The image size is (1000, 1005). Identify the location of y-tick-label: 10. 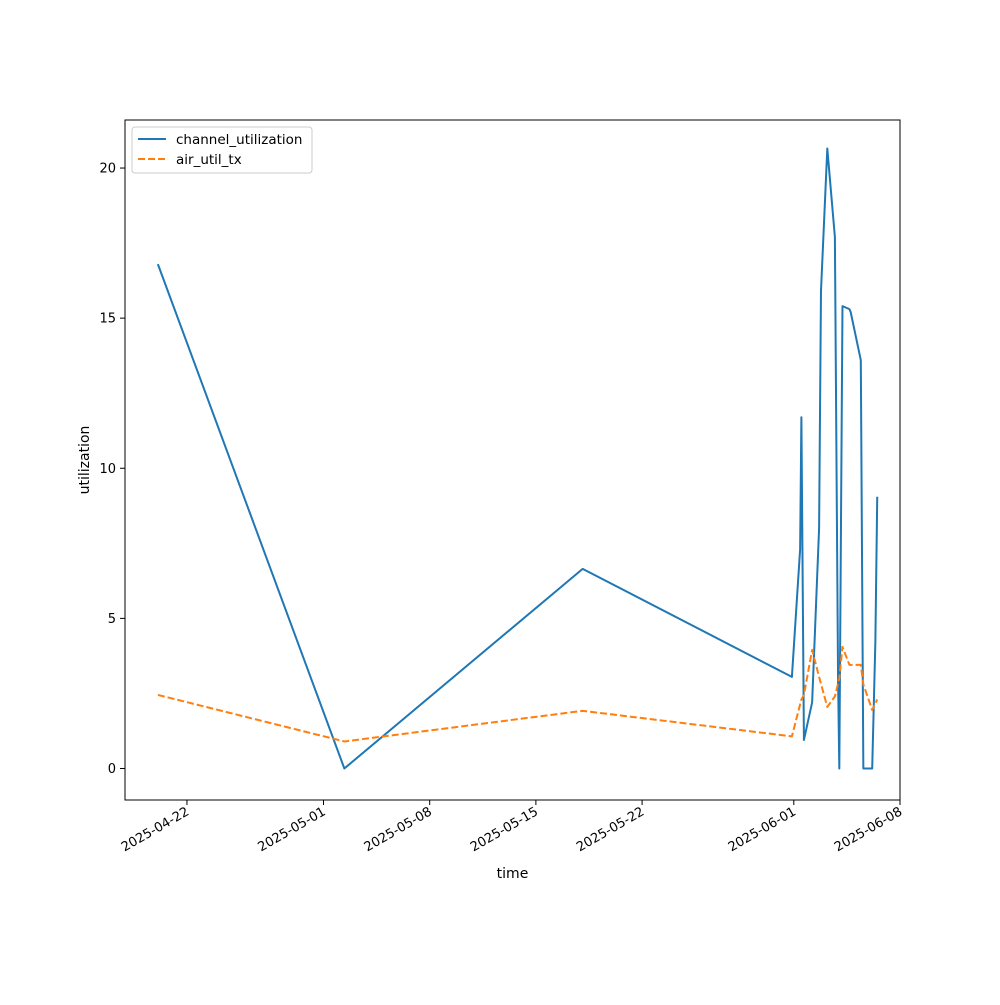
(107, 469).